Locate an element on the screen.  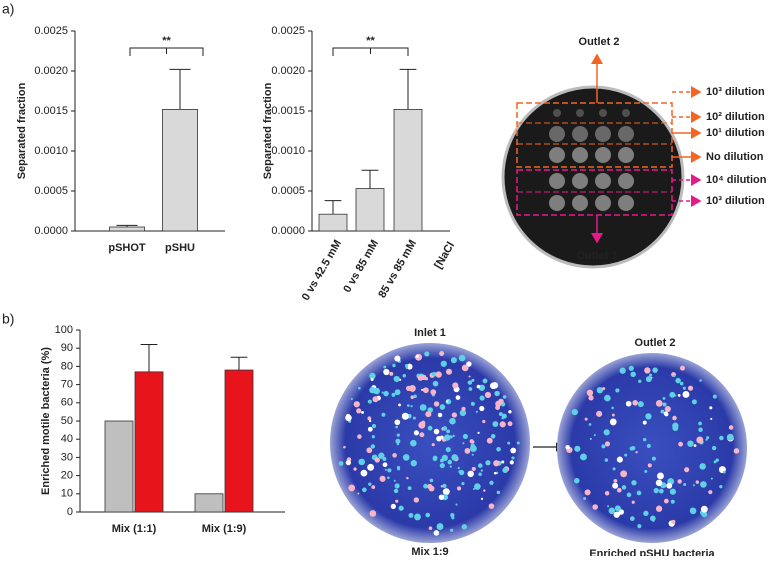
y-tick-label: 0.0025 is located at coordinates (51, 31).